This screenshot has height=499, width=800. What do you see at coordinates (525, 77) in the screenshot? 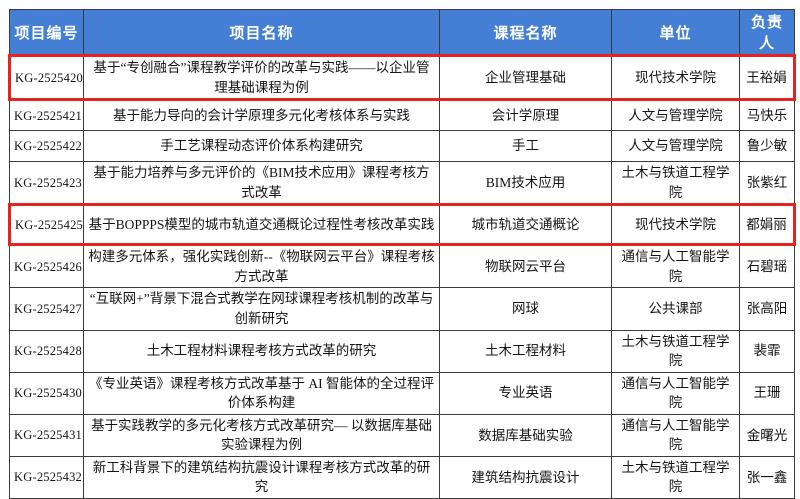
I see `course-name-cell: 企业管理基础` at bounding box center [525, 77].